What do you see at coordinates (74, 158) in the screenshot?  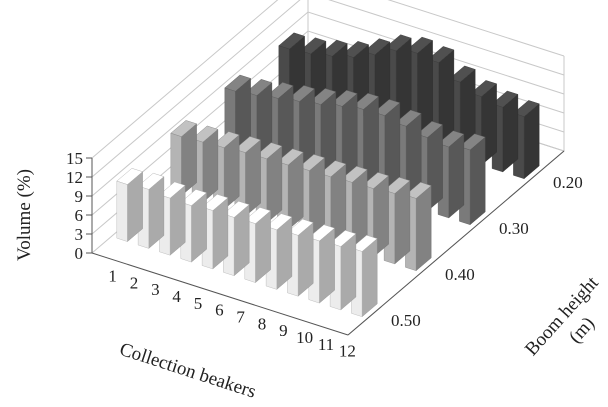 I see `z-tick-label-15: 15` at bounding box center [74, 158].